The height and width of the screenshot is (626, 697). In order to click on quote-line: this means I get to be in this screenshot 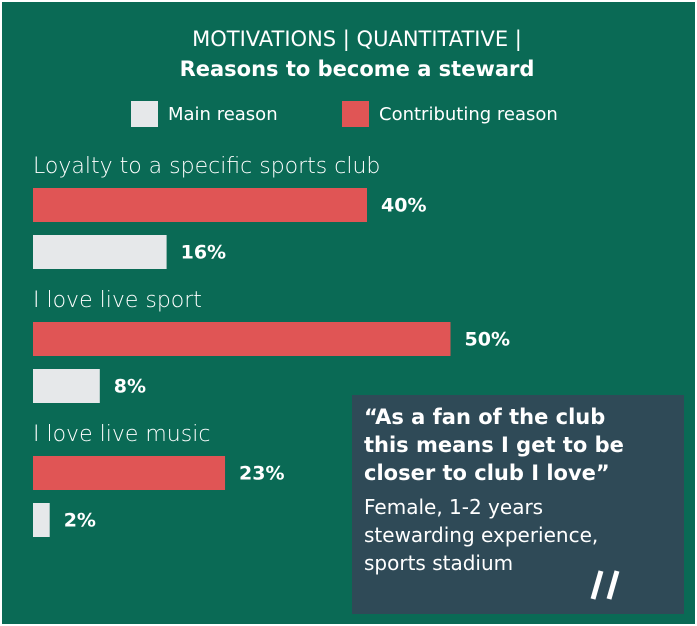, I will do `click(494, 445)`.